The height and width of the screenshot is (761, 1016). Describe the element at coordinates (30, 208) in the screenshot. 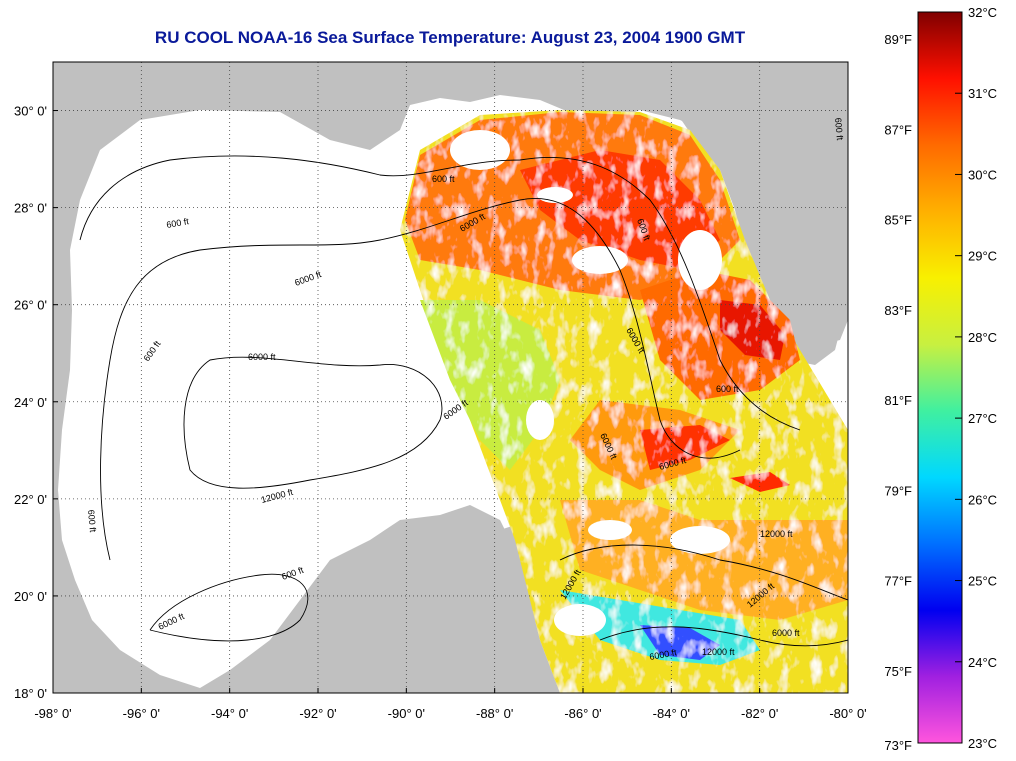

I see `lat-tick-label: 28° 0'` at that location.